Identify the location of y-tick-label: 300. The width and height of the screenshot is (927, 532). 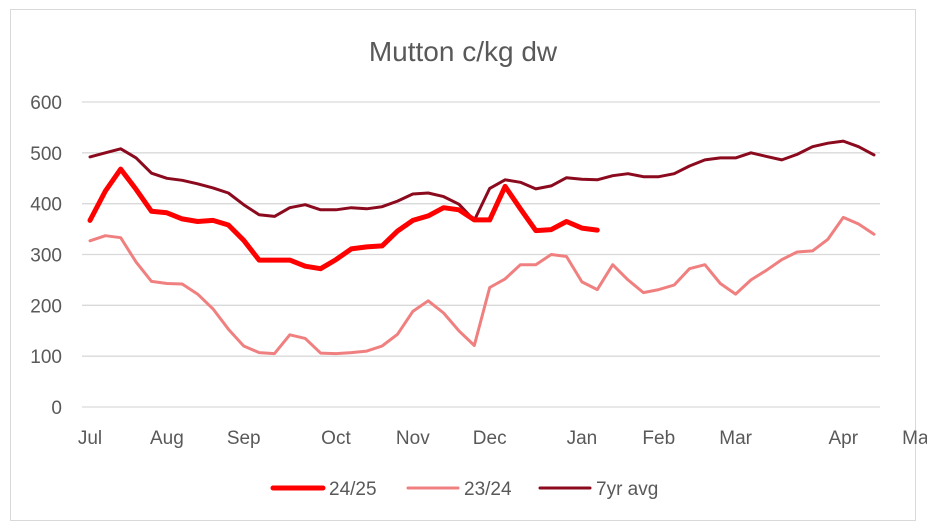
(46, 256).